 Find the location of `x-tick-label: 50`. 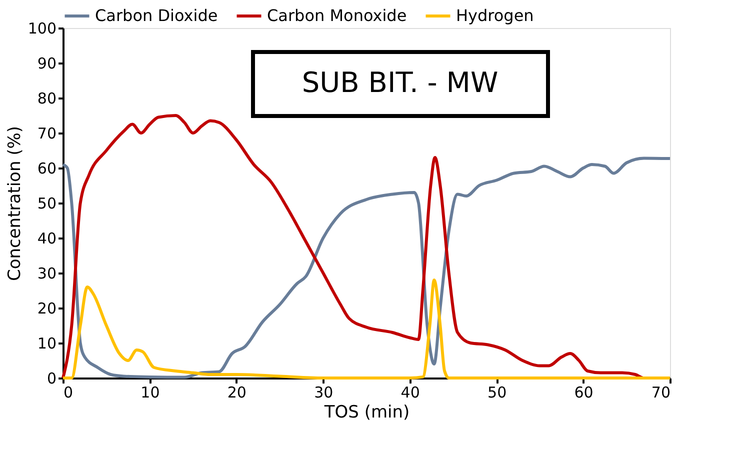

x-tick-label: 50 is located at coordinates (497, 393).